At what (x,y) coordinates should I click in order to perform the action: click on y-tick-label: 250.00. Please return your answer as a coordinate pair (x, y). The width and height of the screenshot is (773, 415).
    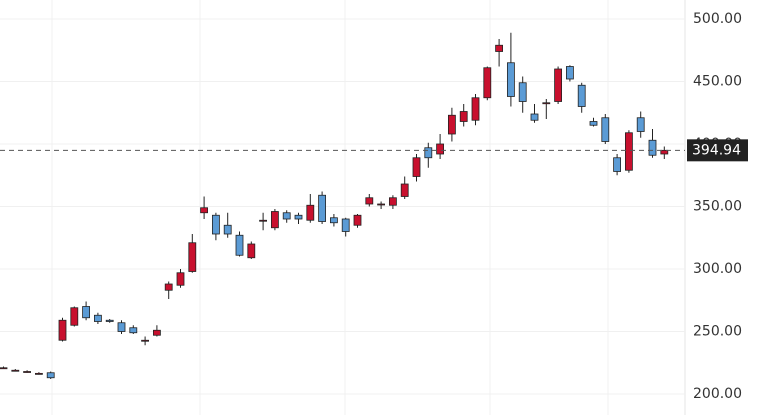
    Looking at the image, I should click on (717, 332).